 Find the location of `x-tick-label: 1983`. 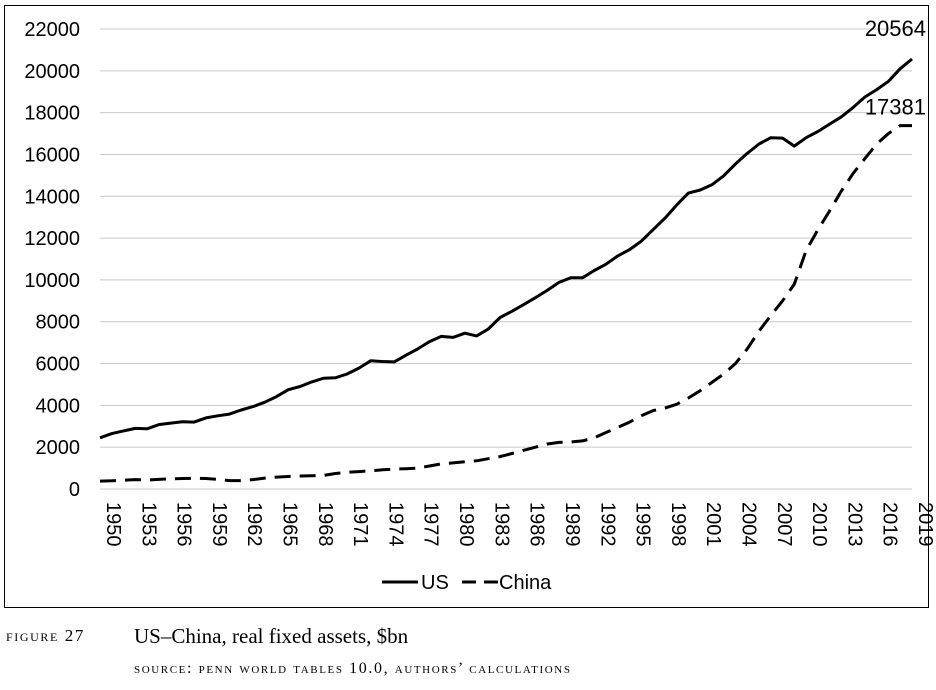

x-tick-label: 1983 is located at coordinates (501, 524).